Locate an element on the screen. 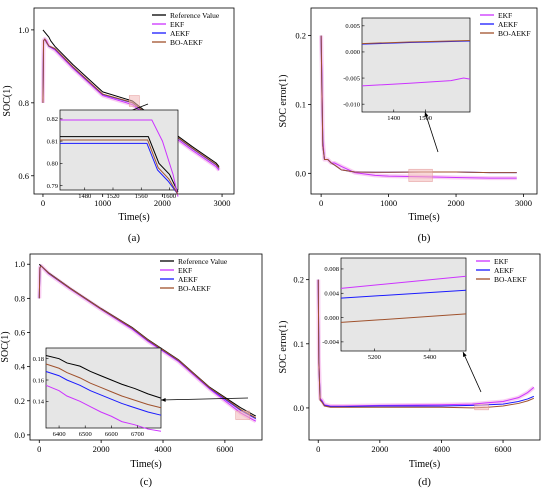 The image size is (550, 490). series-line-reference-value is located at coordinates (131, 98).